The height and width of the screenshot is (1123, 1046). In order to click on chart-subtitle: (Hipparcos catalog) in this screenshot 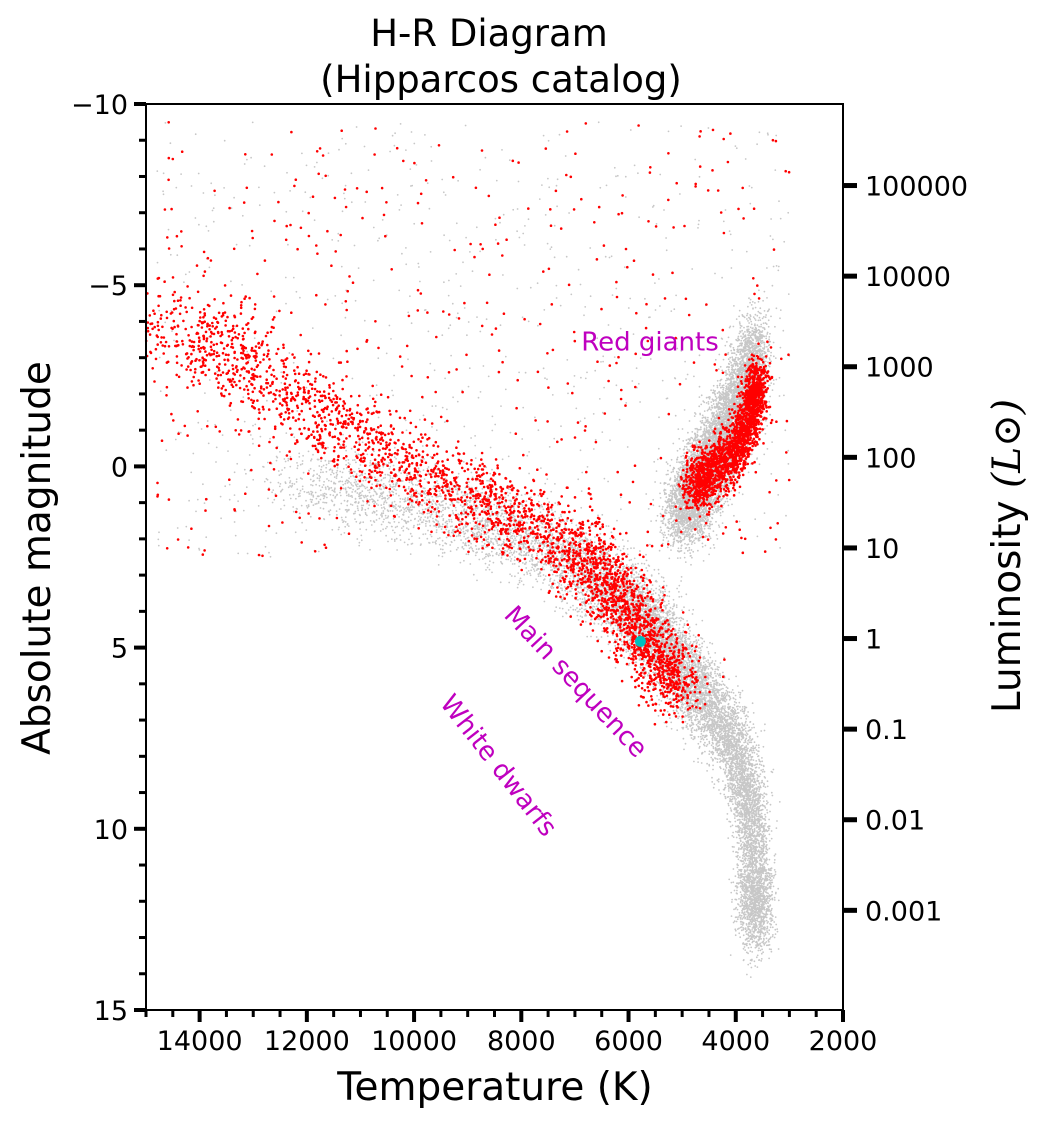, I will do `click(501, 79)`.